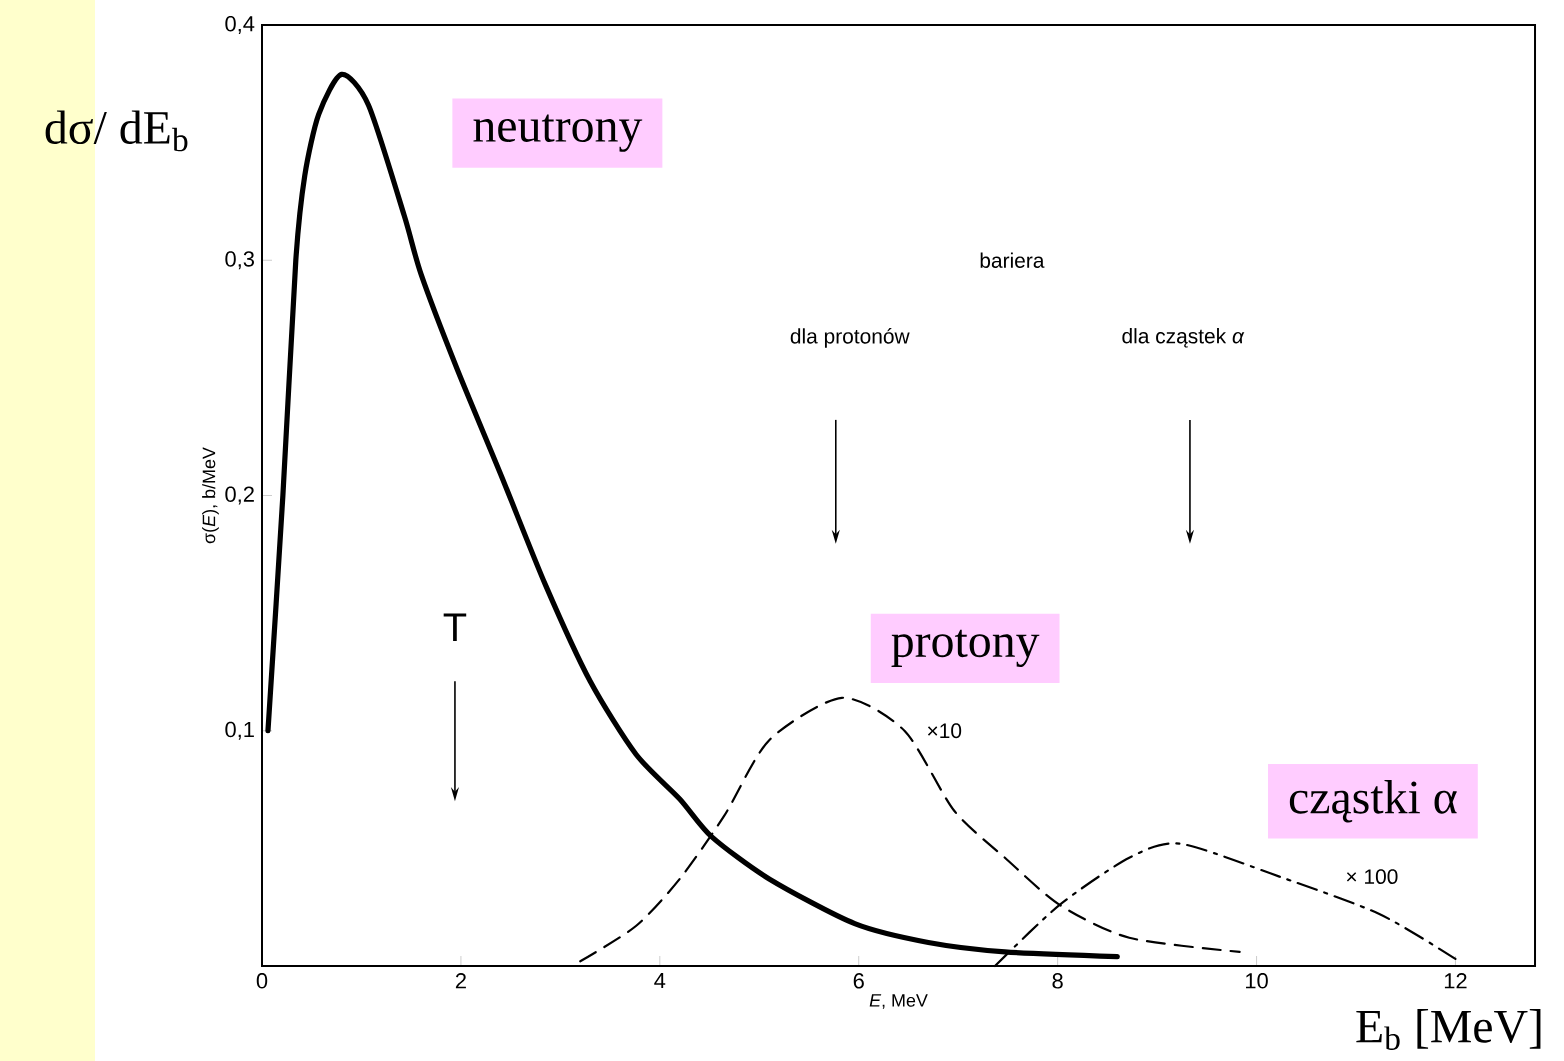 The image size is (1564, 1061). Describe the element at coordinates (239, 730) in the screenshot. I see `y-tick-label: 0,1` at that location.